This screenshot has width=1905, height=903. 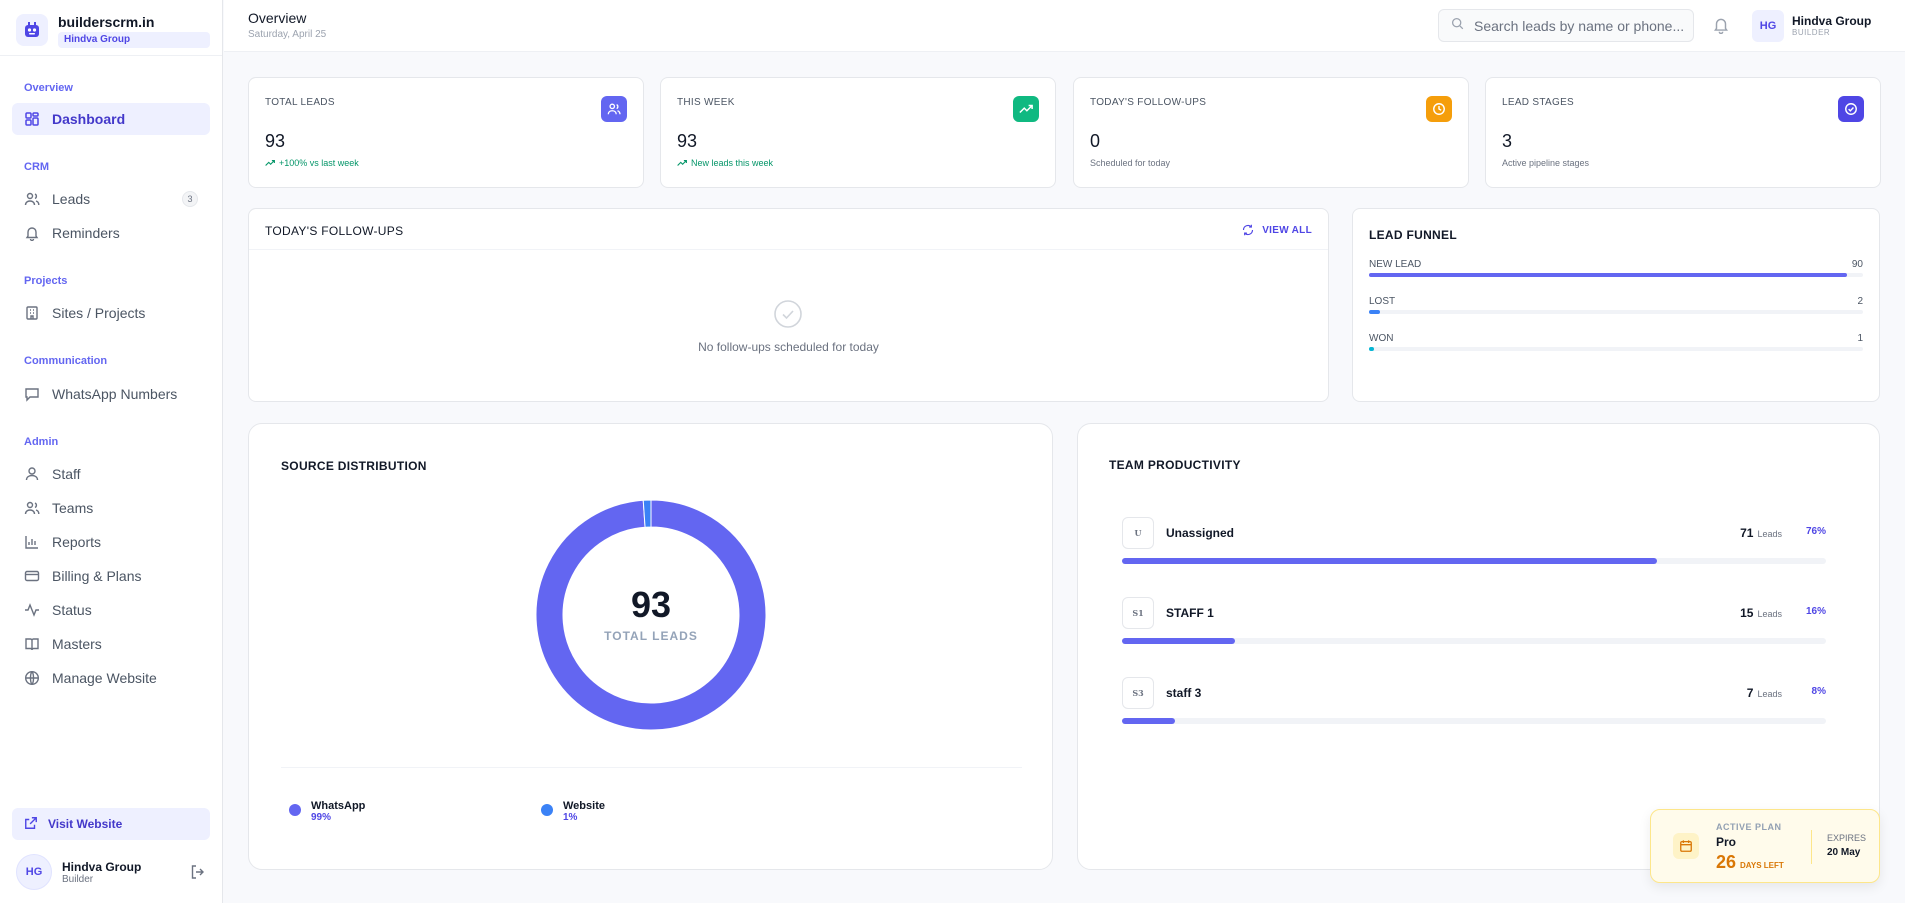 What do you see at coordinates (111, 199) in the screenshot?
I see `sidebar-item-leads: Leads 3` at bounding box center [111, 199].